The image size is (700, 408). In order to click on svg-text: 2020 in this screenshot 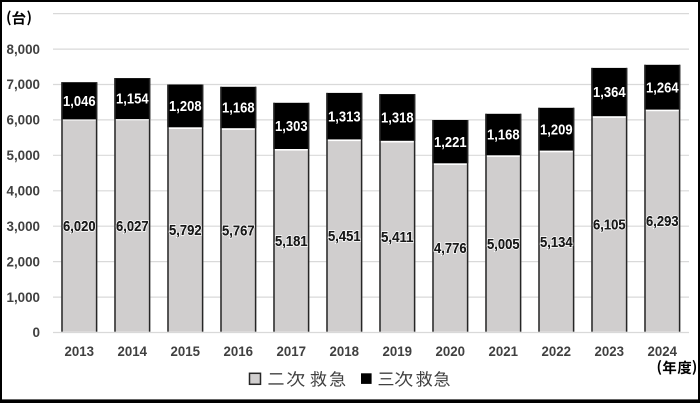, I will do `click(451, 351)`.